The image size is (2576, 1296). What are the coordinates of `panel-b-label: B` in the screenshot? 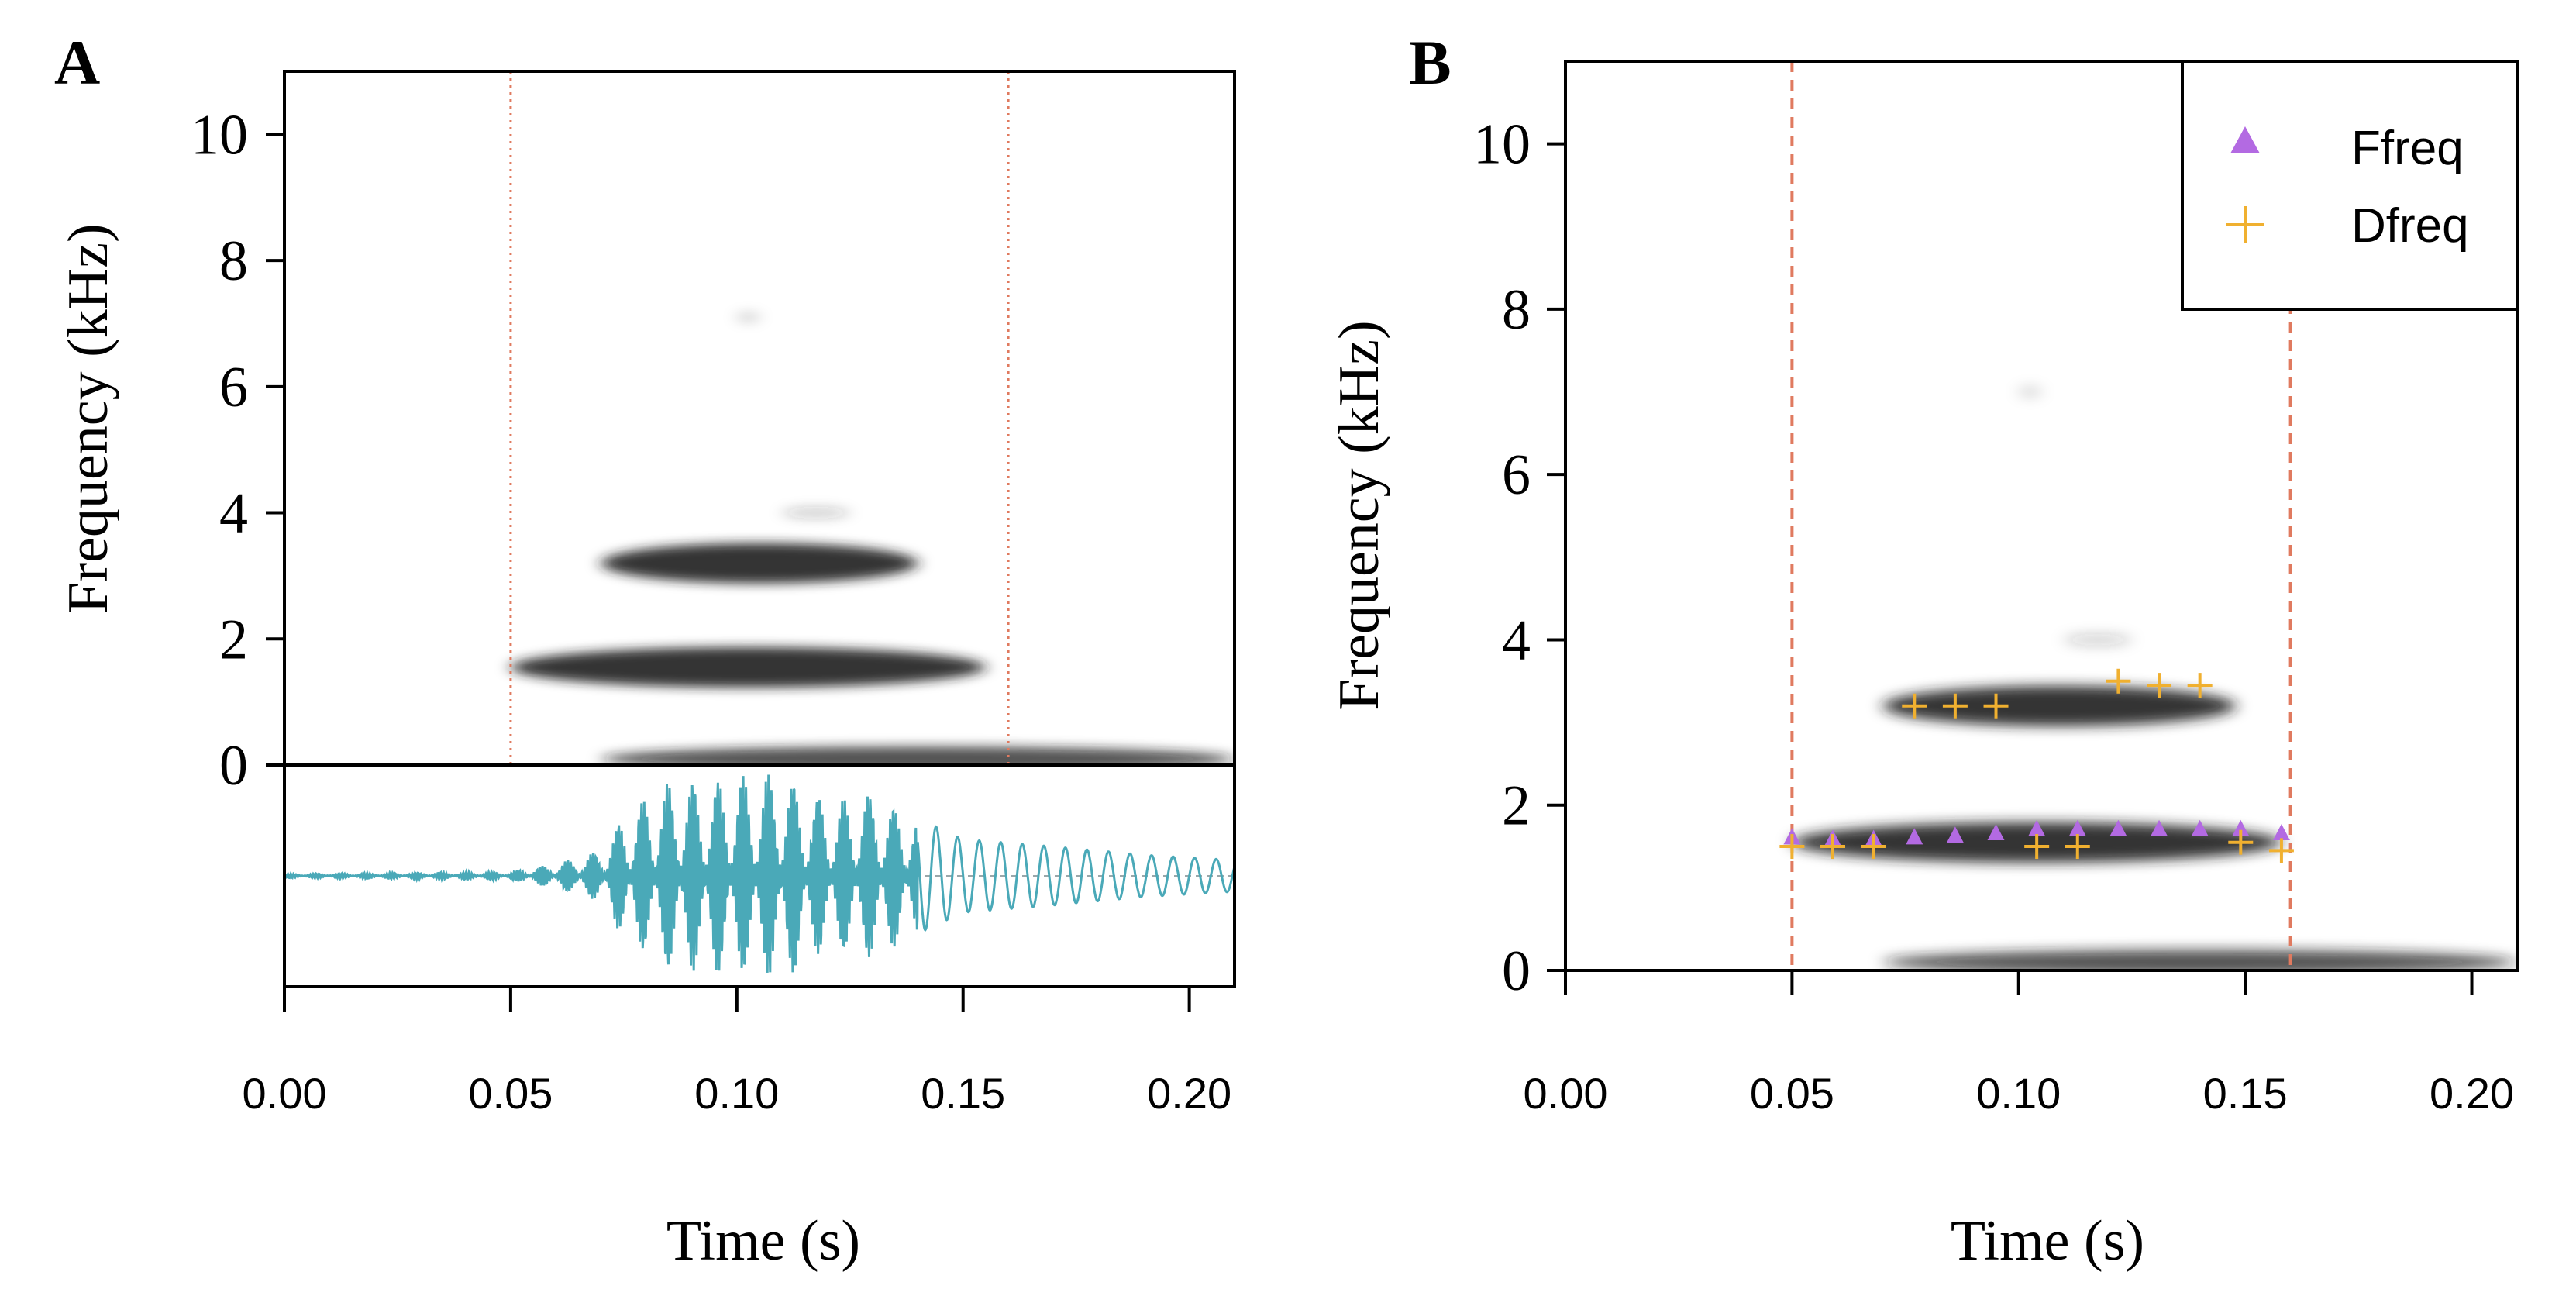 It's located at (1430, 62).